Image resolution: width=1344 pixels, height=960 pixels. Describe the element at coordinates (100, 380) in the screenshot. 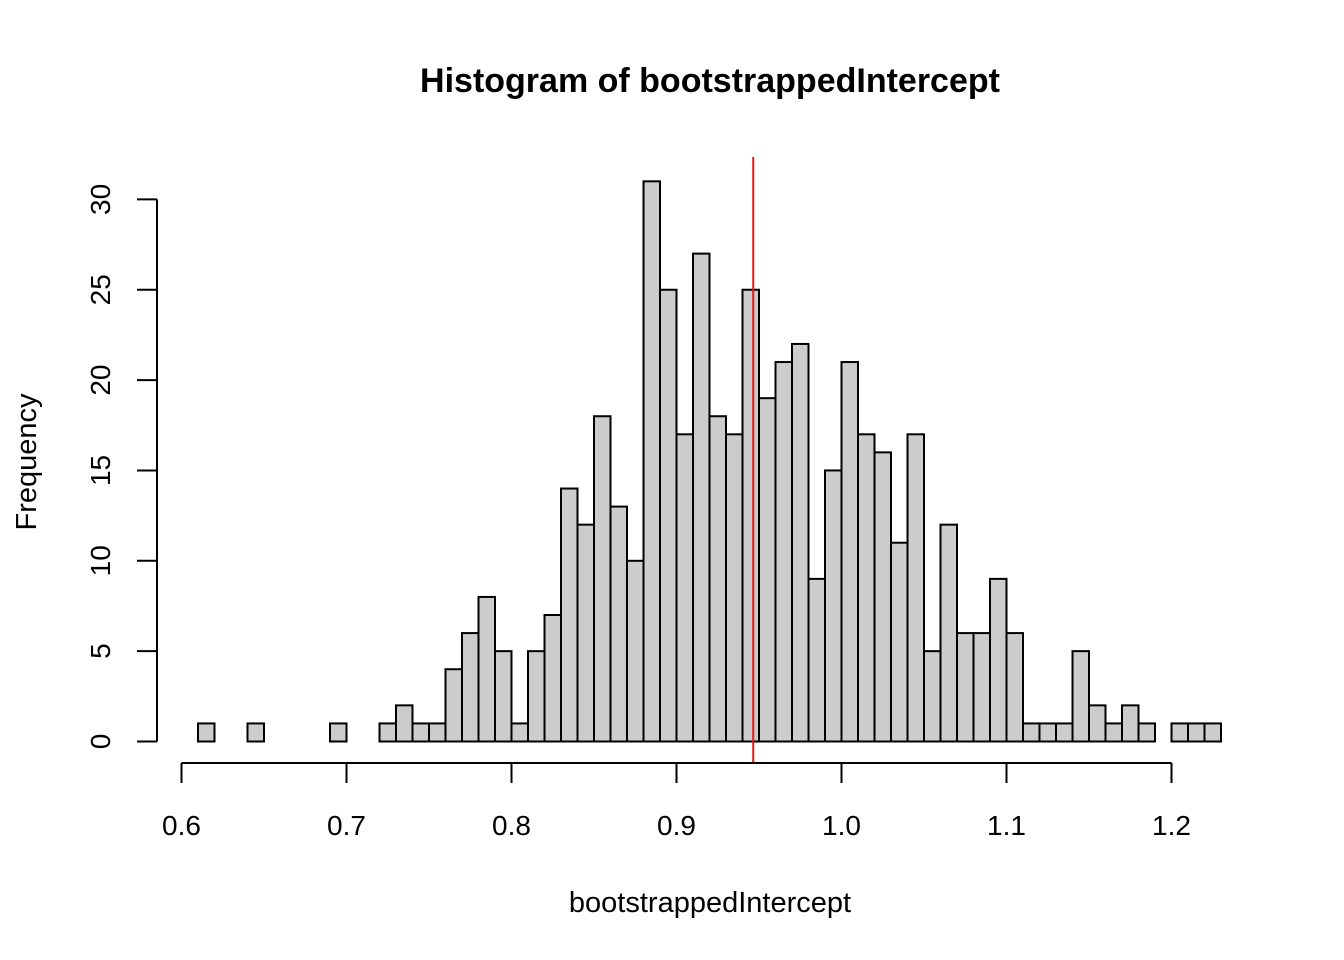

I see `y-tick-label: 20` at that location.